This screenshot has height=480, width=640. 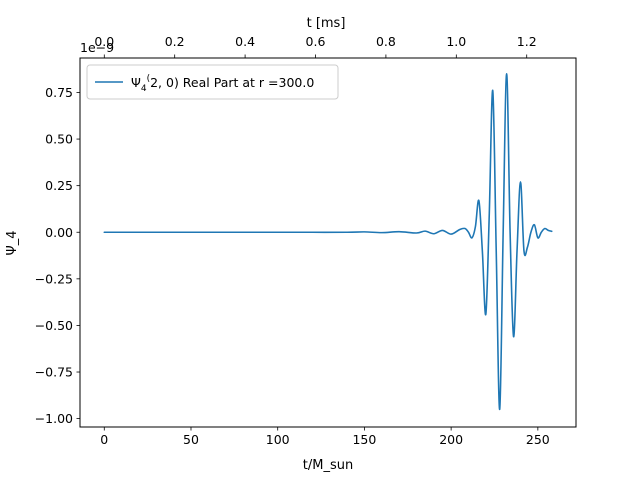 I want to click on y-tick-label: −1.00, so click(x=54, y=418).